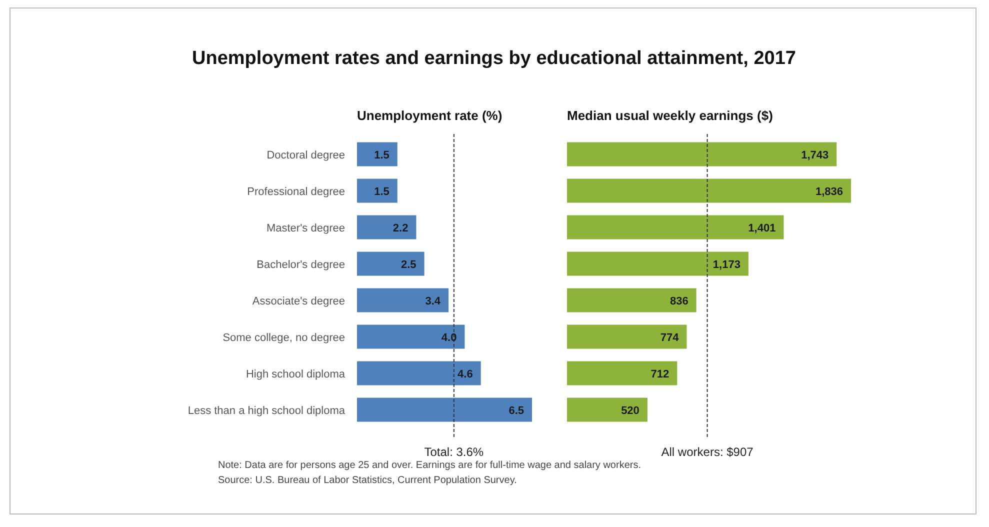 This screenshot has height=527, width=989. I want to click on data-label: 2.2, so click(400, 228).